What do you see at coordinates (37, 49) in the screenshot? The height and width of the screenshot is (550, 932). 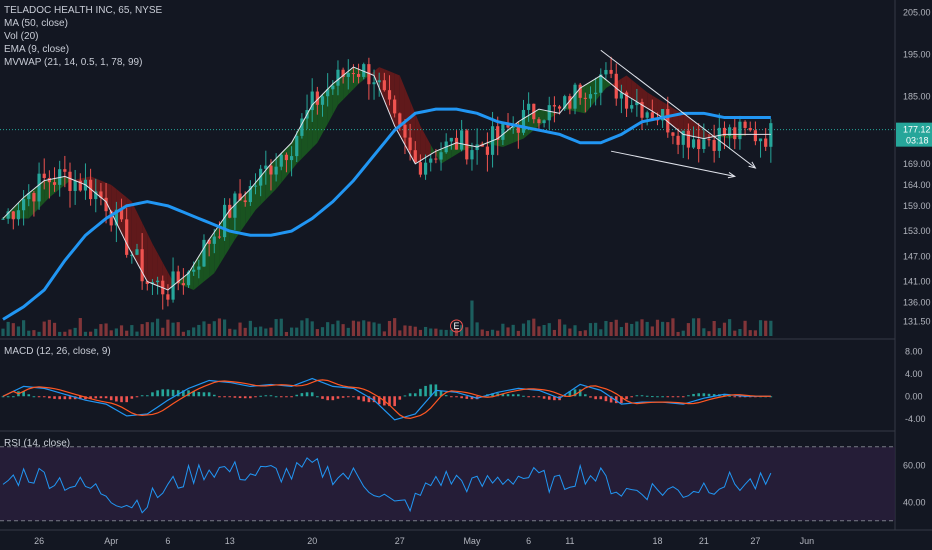 I see `legend-ema: EMA (9, close)` at bounding box center [37, 49].